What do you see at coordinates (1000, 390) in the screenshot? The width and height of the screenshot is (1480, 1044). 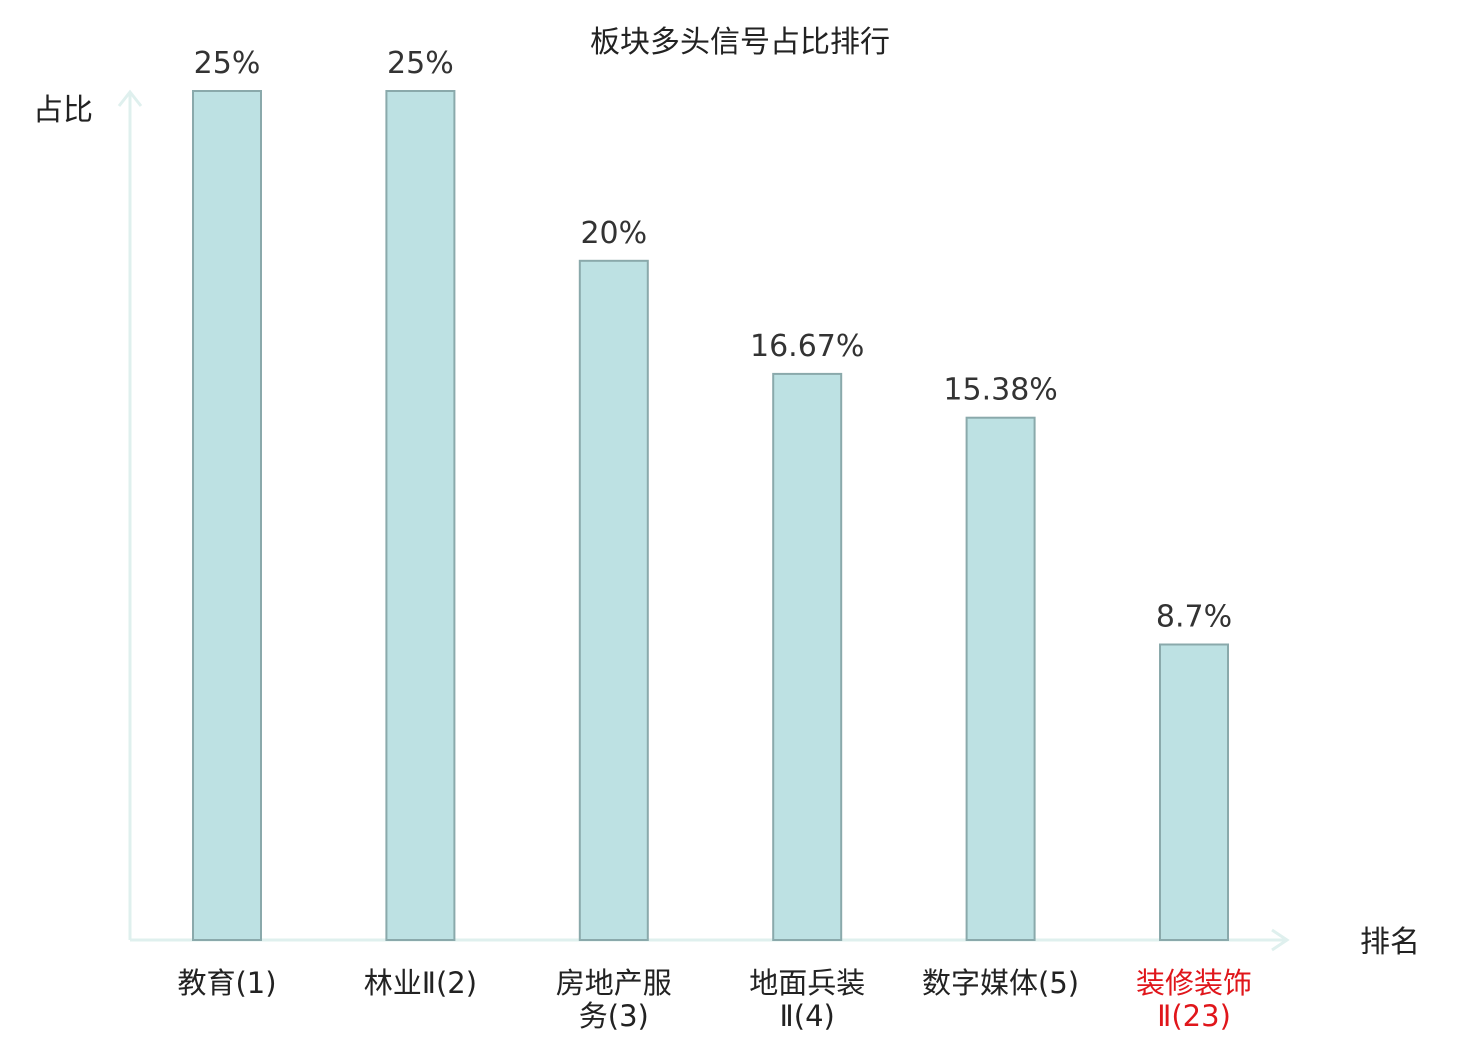 I see `value-label-4: 15.38%` at bounding box center [1000, 390].